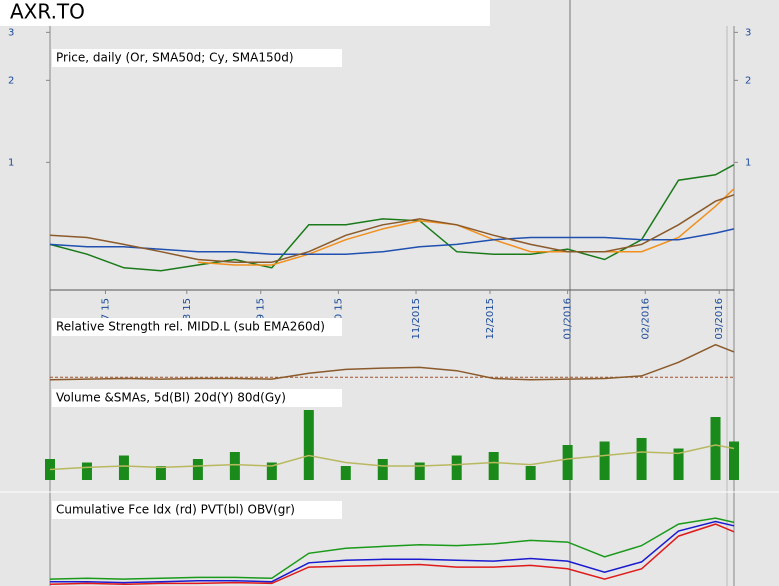 This screenshot has height=586, width=779. Describe the element at coordinates (245, 13) in the screenshot. I see `title-box` at that location.